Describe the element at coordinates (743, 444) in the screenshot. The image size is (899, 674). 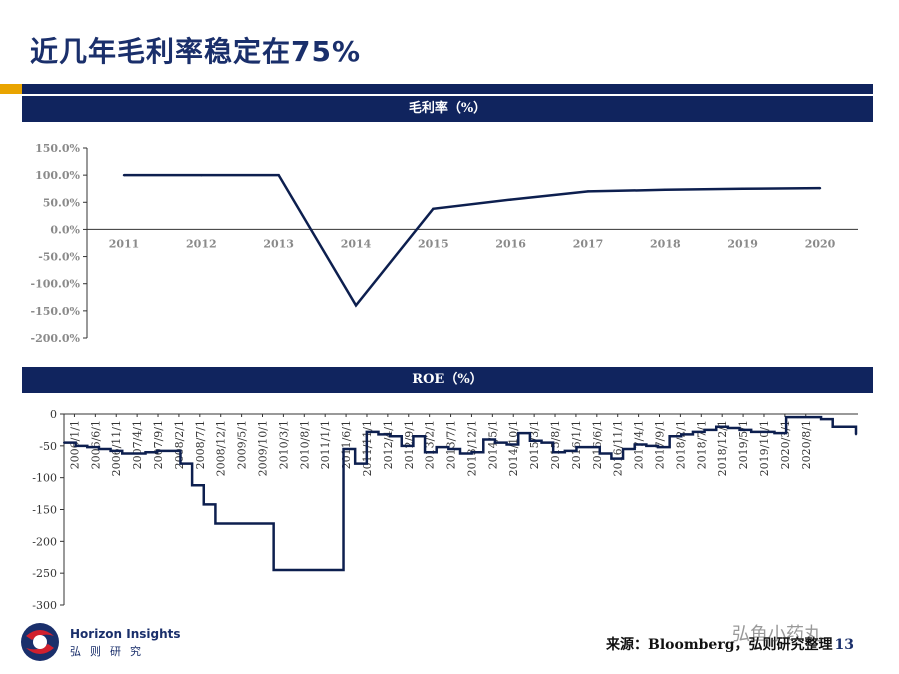
I see `chart2-x-tick-label: 2019/5/1` at that location.